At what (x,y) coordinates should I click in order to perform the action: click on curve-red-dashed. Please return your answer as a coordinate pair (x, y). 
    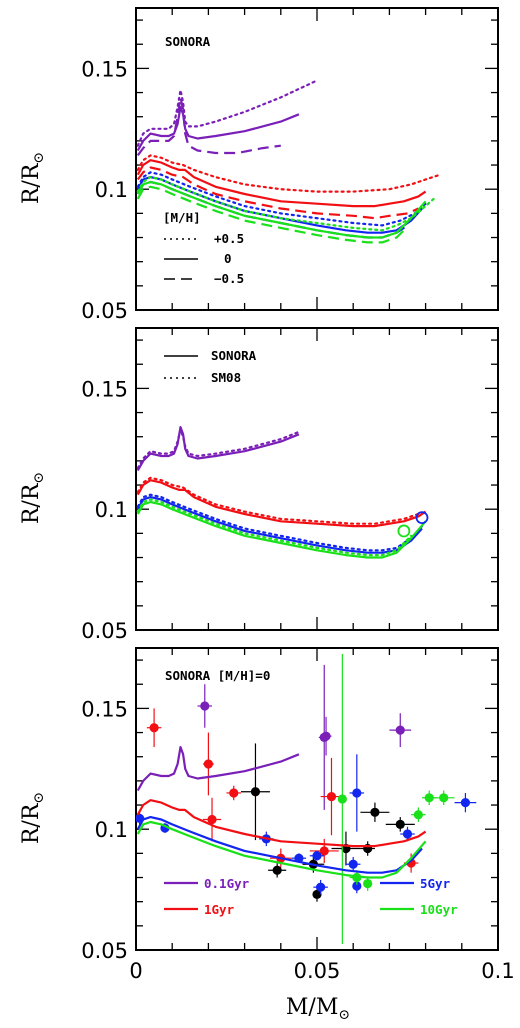
    Looking at the image, I should click on (277, 193).